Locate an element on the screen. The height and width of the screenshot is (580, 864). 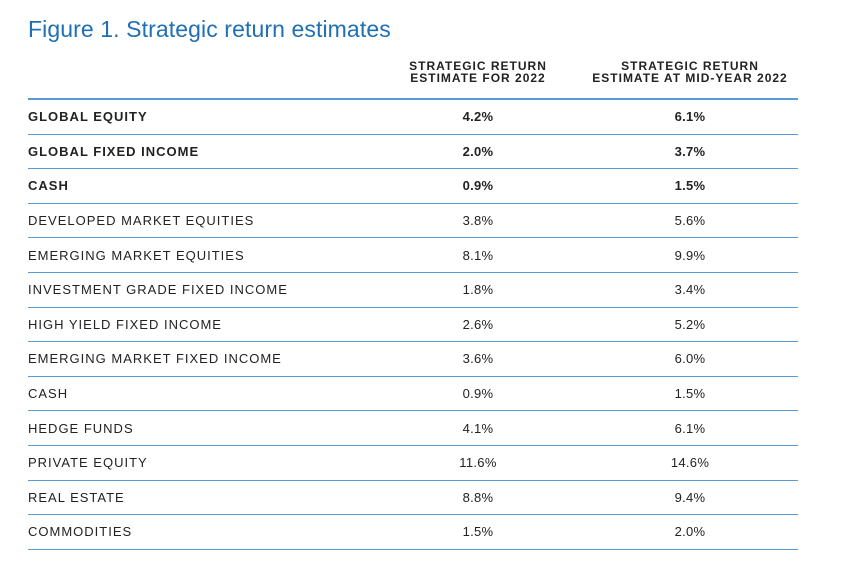
column-header-mid-year-line-2: ESTIMATE AT MID-YEAR 2022 is located at coordinates (690, 78).